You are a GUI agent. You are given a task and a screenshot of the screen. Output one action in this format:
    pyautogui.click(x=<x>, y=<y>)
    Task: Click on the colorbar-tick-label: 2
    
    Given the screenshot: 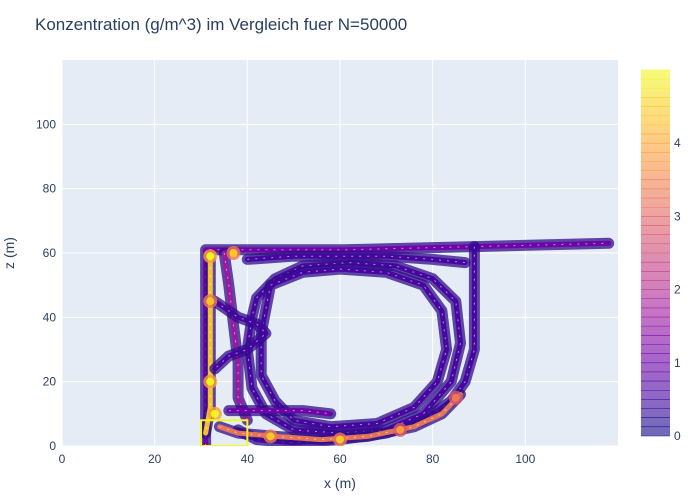 What is the action you would take?
    pyautogui.click(x=677, y=290)
    